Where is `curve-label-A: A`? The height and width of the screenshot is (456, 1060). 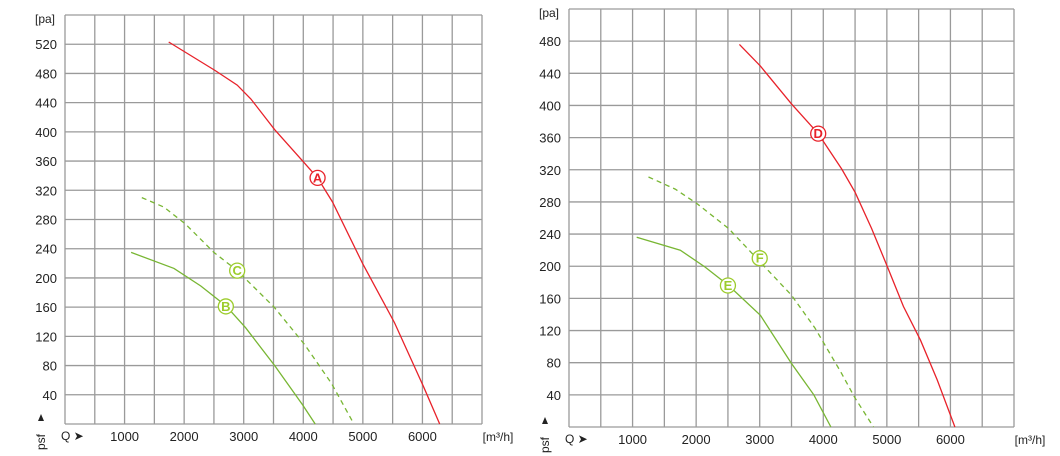
curve-label-A: A is located at coordinates (318, 177).